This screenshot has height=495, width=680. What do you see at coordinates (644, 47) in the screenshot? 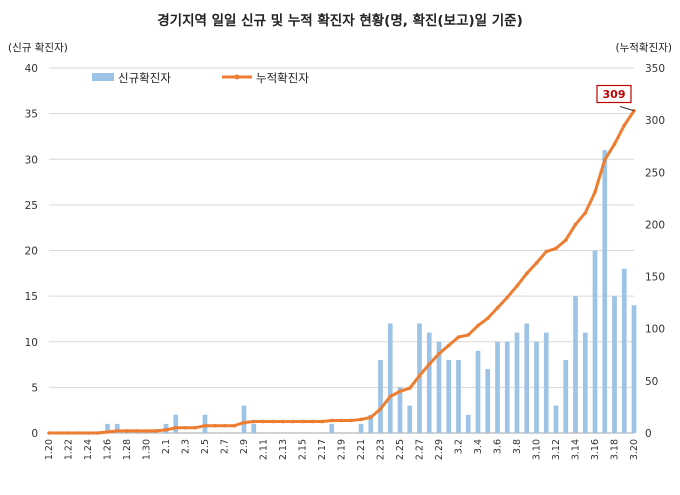
I see `right-axis-unit: (누적확진자)` at bounding box center [644, 47].